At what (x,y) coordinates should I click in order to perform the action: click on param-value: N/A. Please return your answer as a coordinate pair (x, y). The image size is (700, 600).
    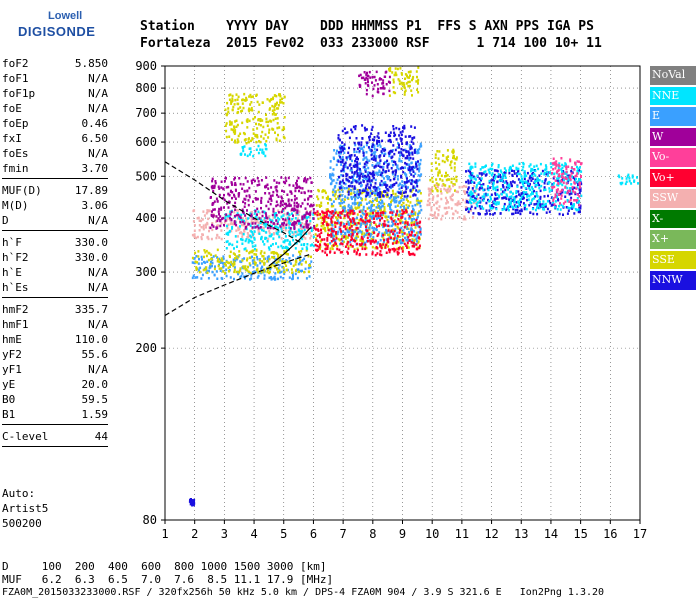
    Looking at the image, I should click on (98, 153).